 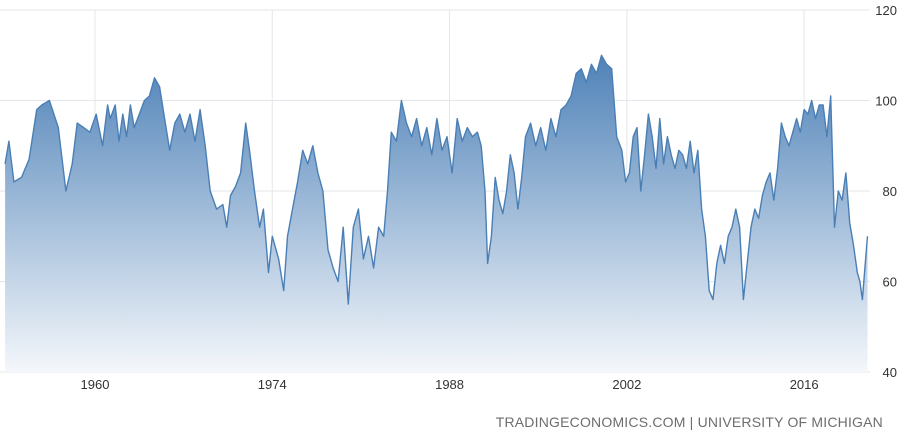 What do you see at coordinates (626, 384) in the screenshot?
I see `x-tick-label-2002: 2002` at bounding box center [626, 384].